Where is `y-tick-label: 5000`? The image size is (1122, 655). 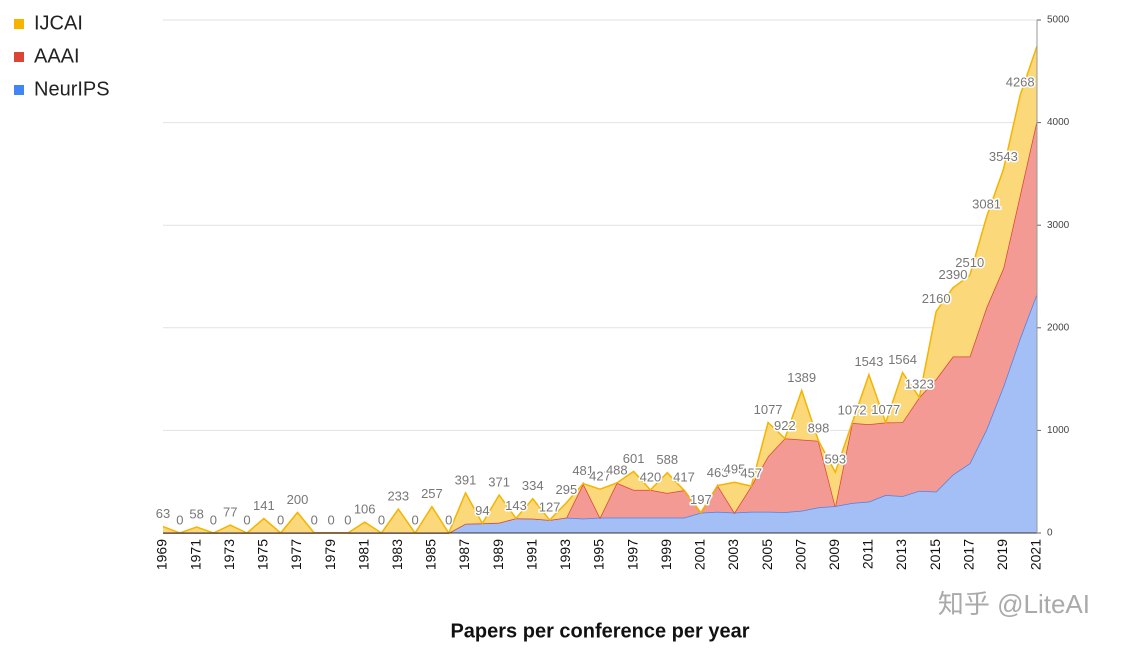 y-tick-label: 5000 is located at coordinates (1058, 20).